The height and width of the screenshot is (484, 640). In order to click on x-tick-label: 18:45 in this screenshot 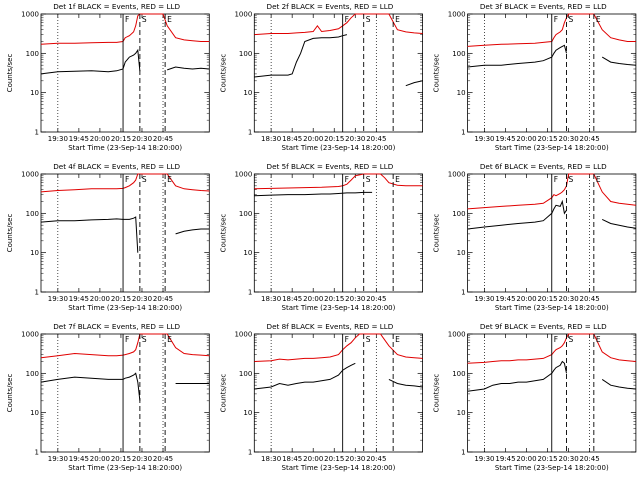, I will do `click(292, 139)`.